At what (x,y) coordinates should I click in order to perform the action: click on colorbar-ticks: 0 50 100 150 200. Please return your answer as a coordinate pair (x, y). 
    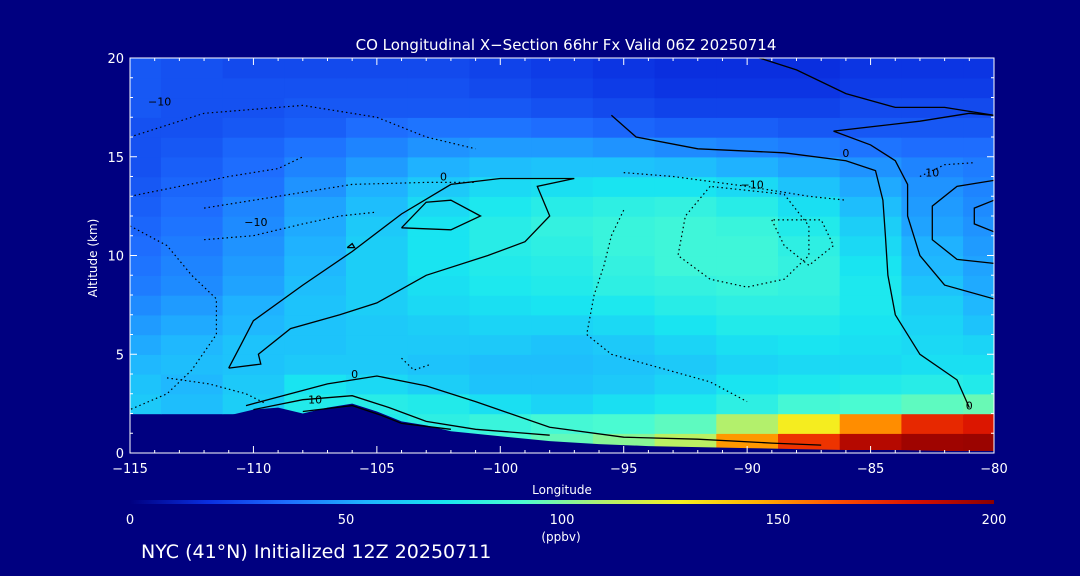
    Looking at the image, I should click on (566, 520).